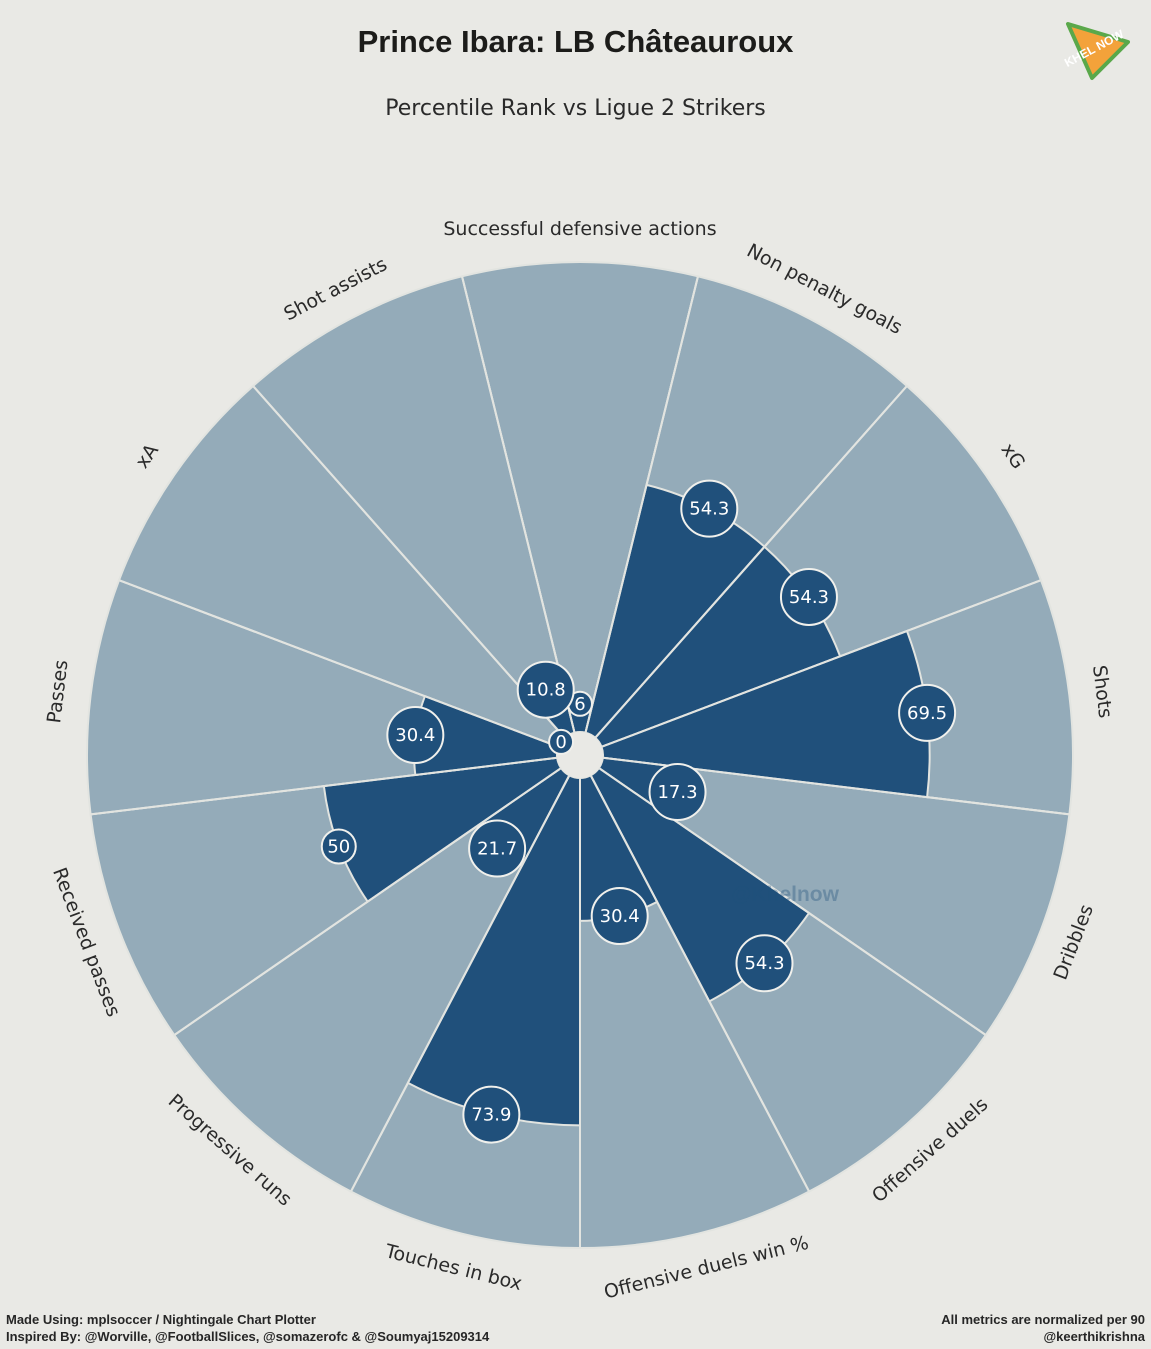 The width and height of the screenshot is (1151, 1349). I want to click on value-badge: 6, so click(580, 703).